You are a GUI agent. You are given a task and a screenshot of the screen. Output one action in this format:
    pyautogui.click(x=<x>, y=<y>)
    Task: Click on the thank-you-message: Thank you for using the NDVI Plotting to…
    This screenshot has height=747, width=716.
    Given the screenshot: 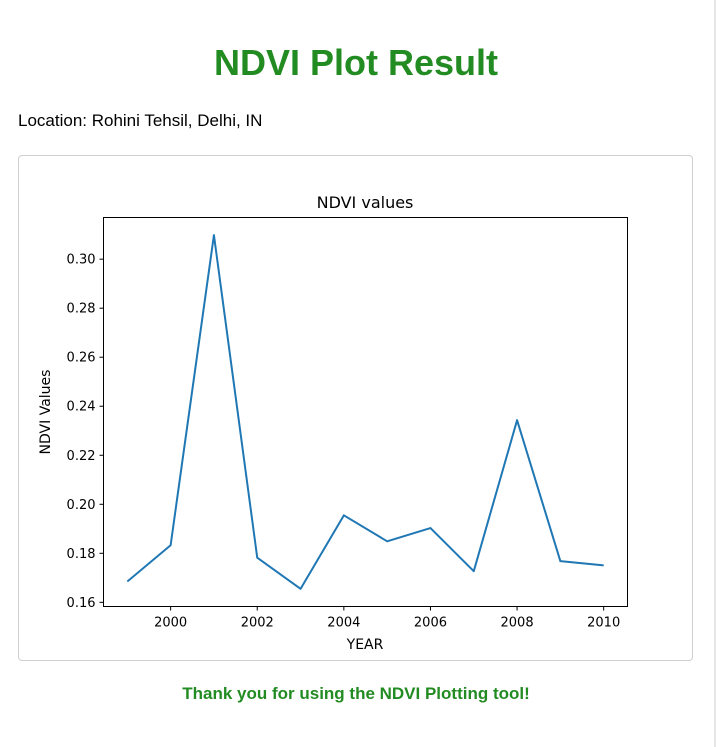 What is the action you would take?
    pyautogui.click(x=356, y=693)
    